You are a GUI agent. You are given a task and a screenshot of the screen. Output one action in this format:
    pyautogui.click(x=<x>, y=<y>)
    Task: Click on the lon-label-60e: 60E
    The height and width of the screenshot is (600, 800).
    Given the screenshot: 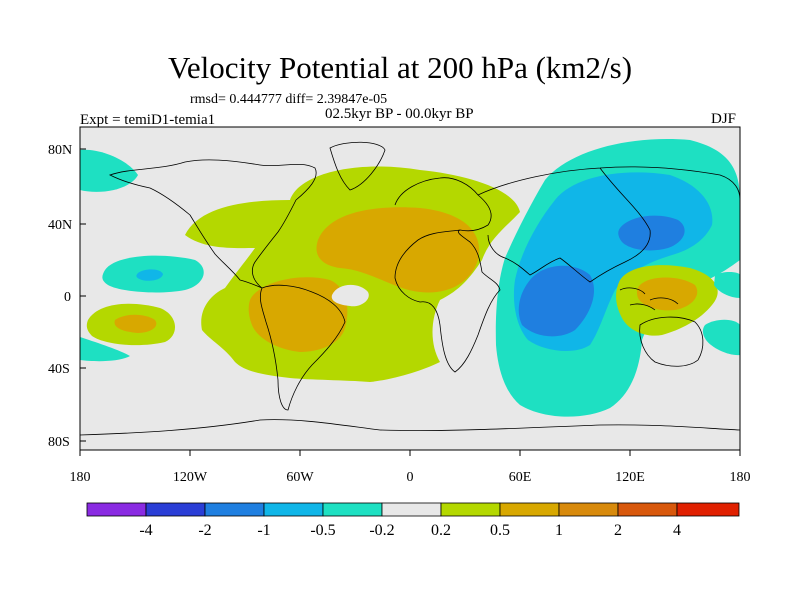 What is the action you would take?
    pyautogui.click(x=520, y=477)
    